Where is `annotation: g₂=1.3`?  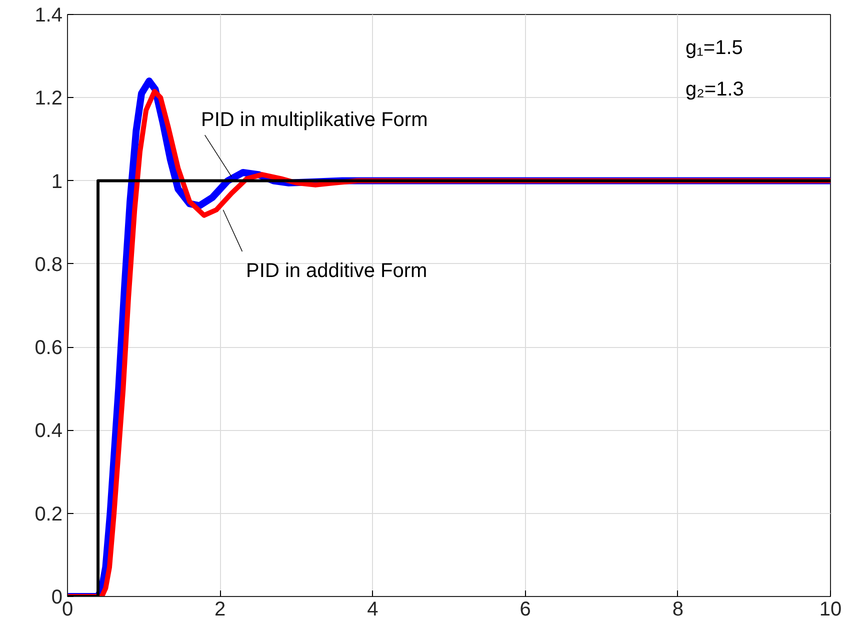
annotation: g₂=1.3 is located at coordinates (715, 89).